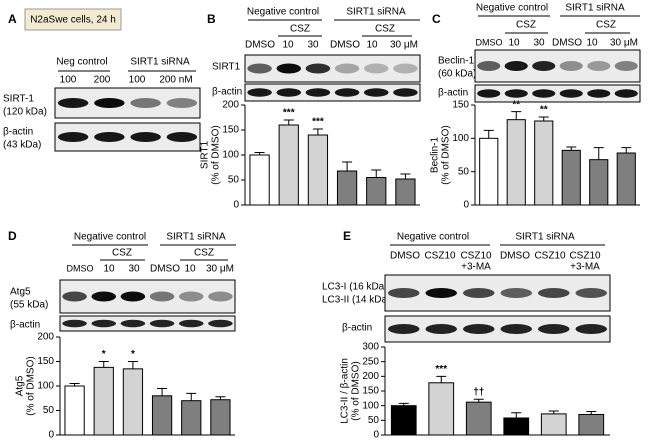 The width and height of the screenshot is (652, 445). What do you see at coordinates (376, 435) in the screenshot?
I see `y-tick-label: 0` at bounding box center [376, 435].